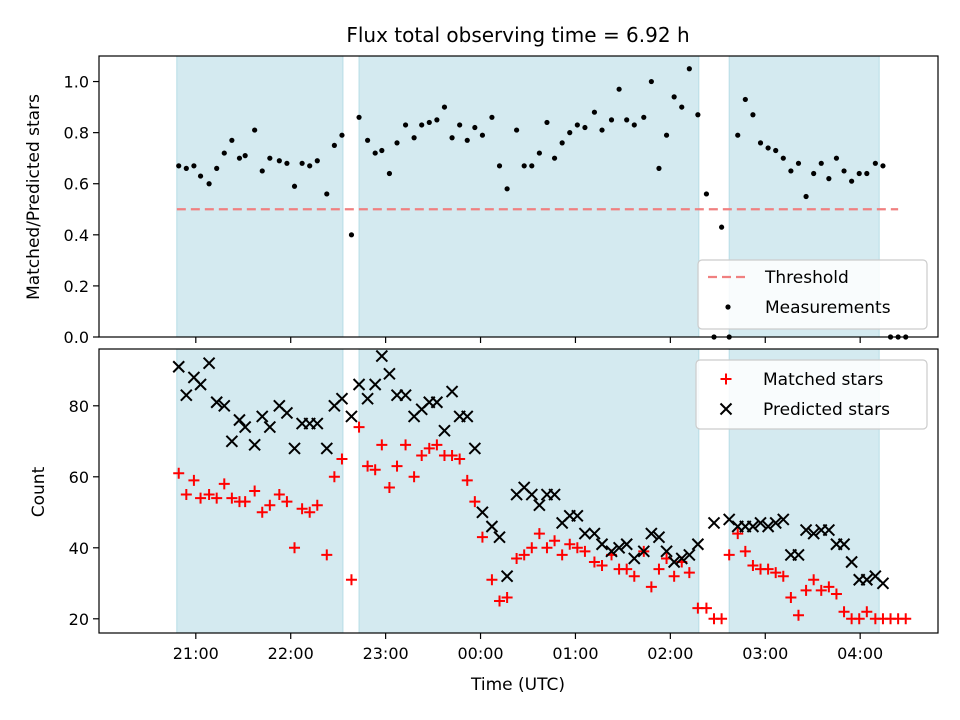 The width and height of the screenshot is (960, 720). I want to click on x-tick-label: 21:00, so click(196, 653).